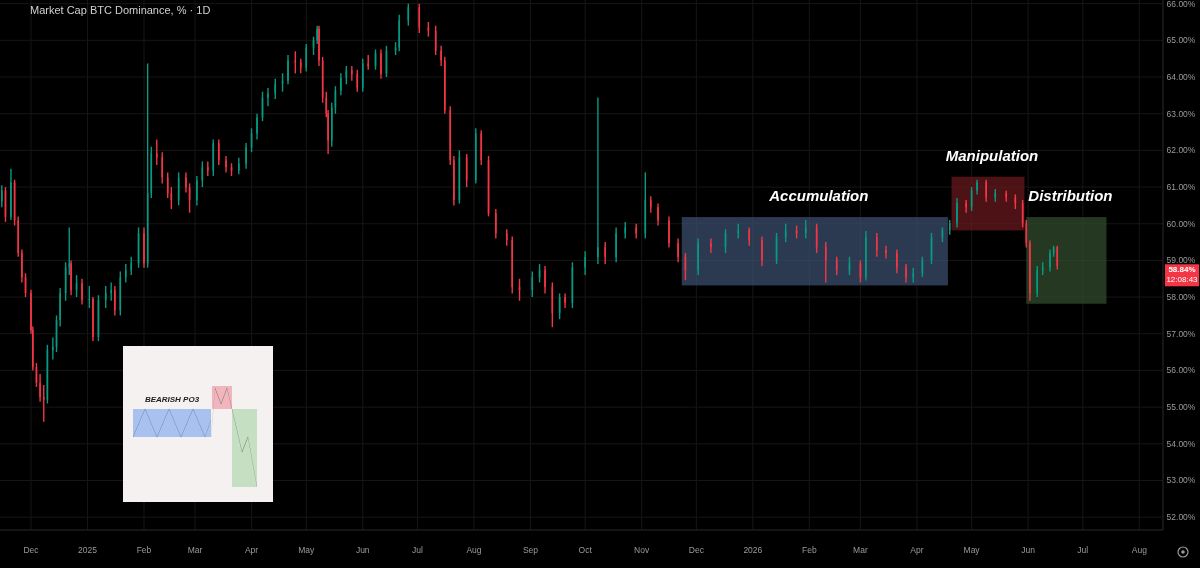  I want to click on x-tick-label: Oct, so click(585, 550).